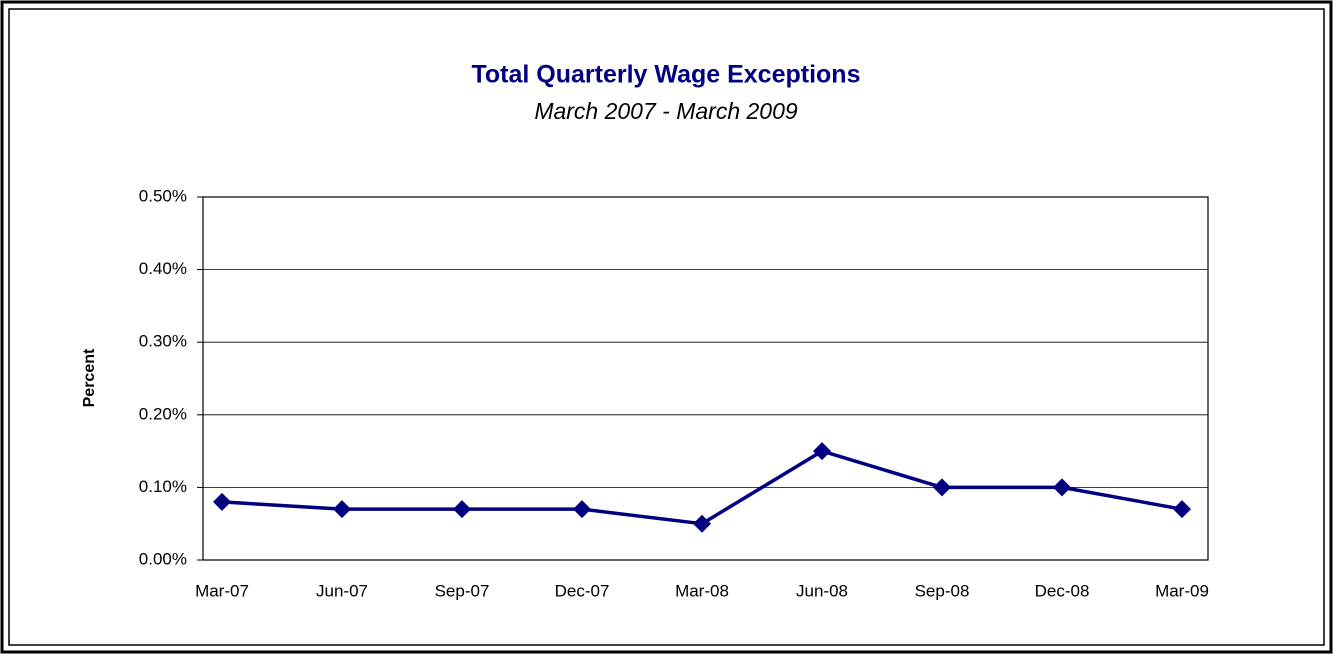 The width and height of the screenshot is (1333, 654). I want to click on y-tick-label: 0.40%, so click(163, 268).